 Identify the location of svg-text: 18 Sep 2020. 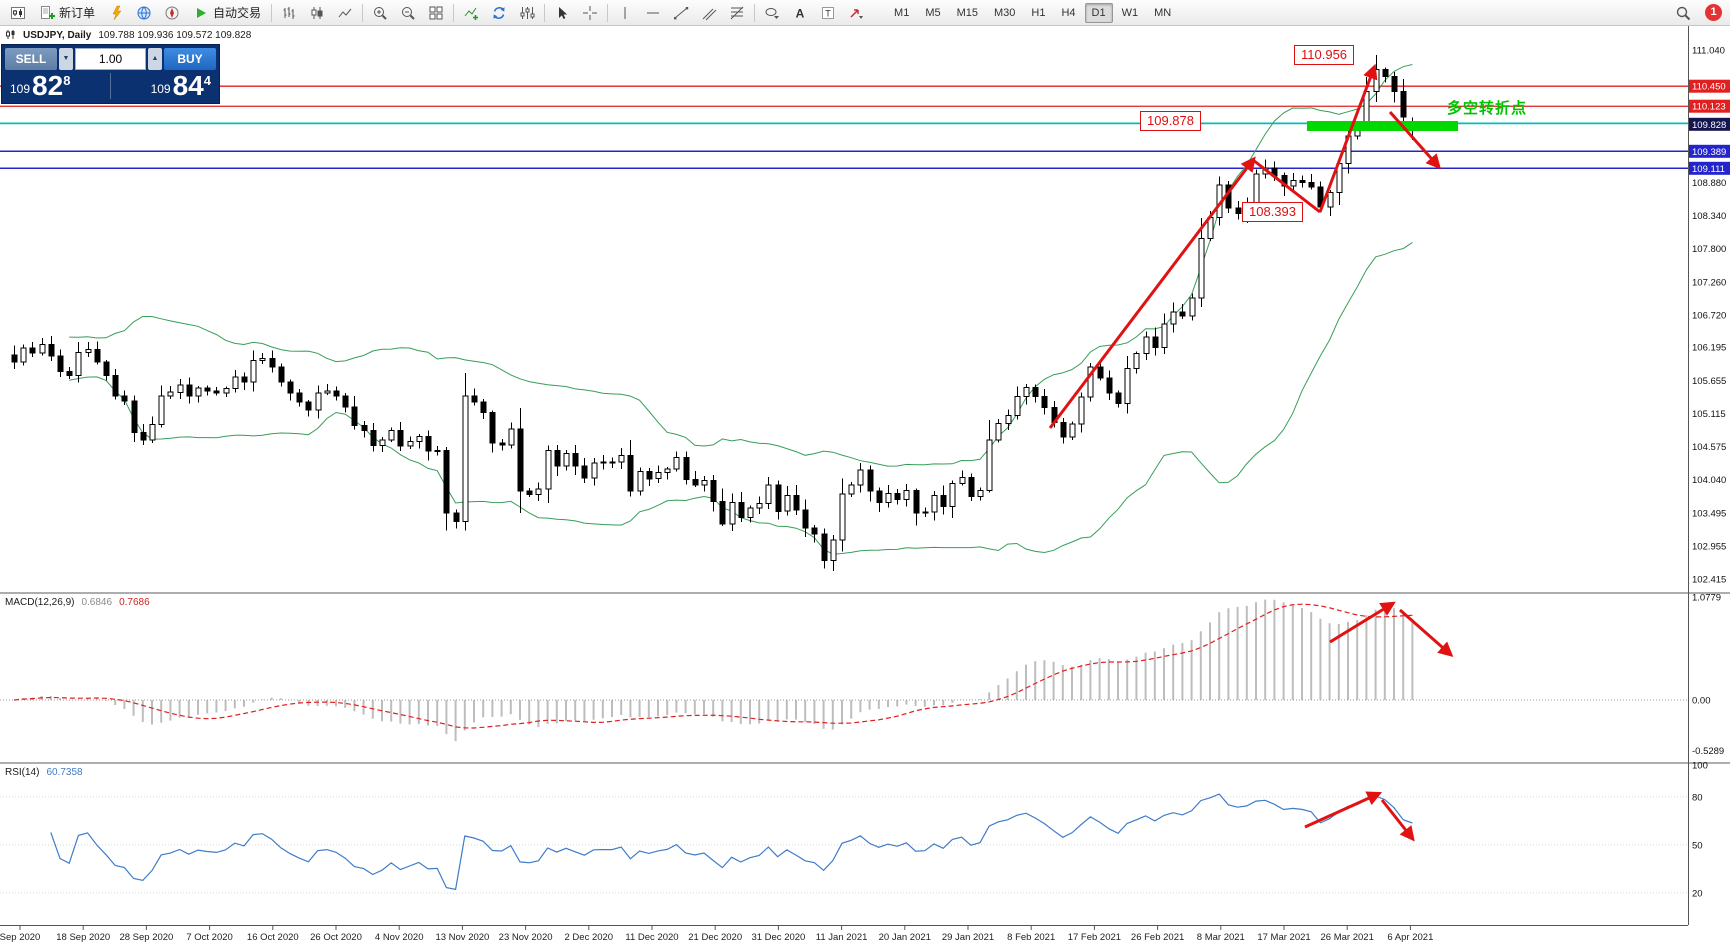
(83, 937).